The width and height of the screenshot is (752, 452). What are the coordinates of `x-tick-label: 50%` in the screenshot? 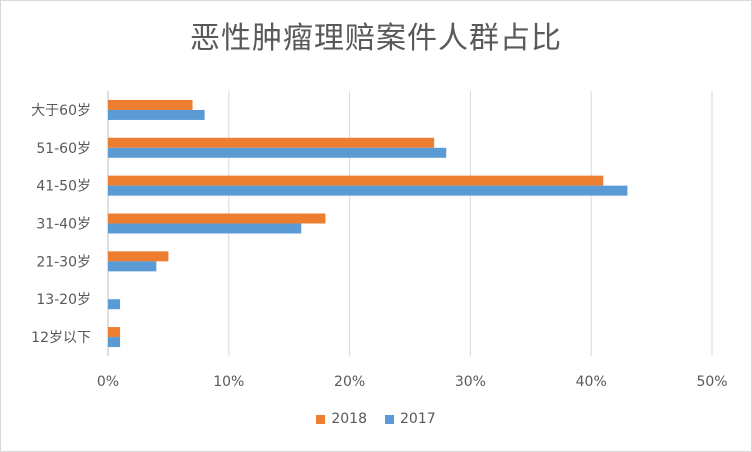 It's located at (711, 382).